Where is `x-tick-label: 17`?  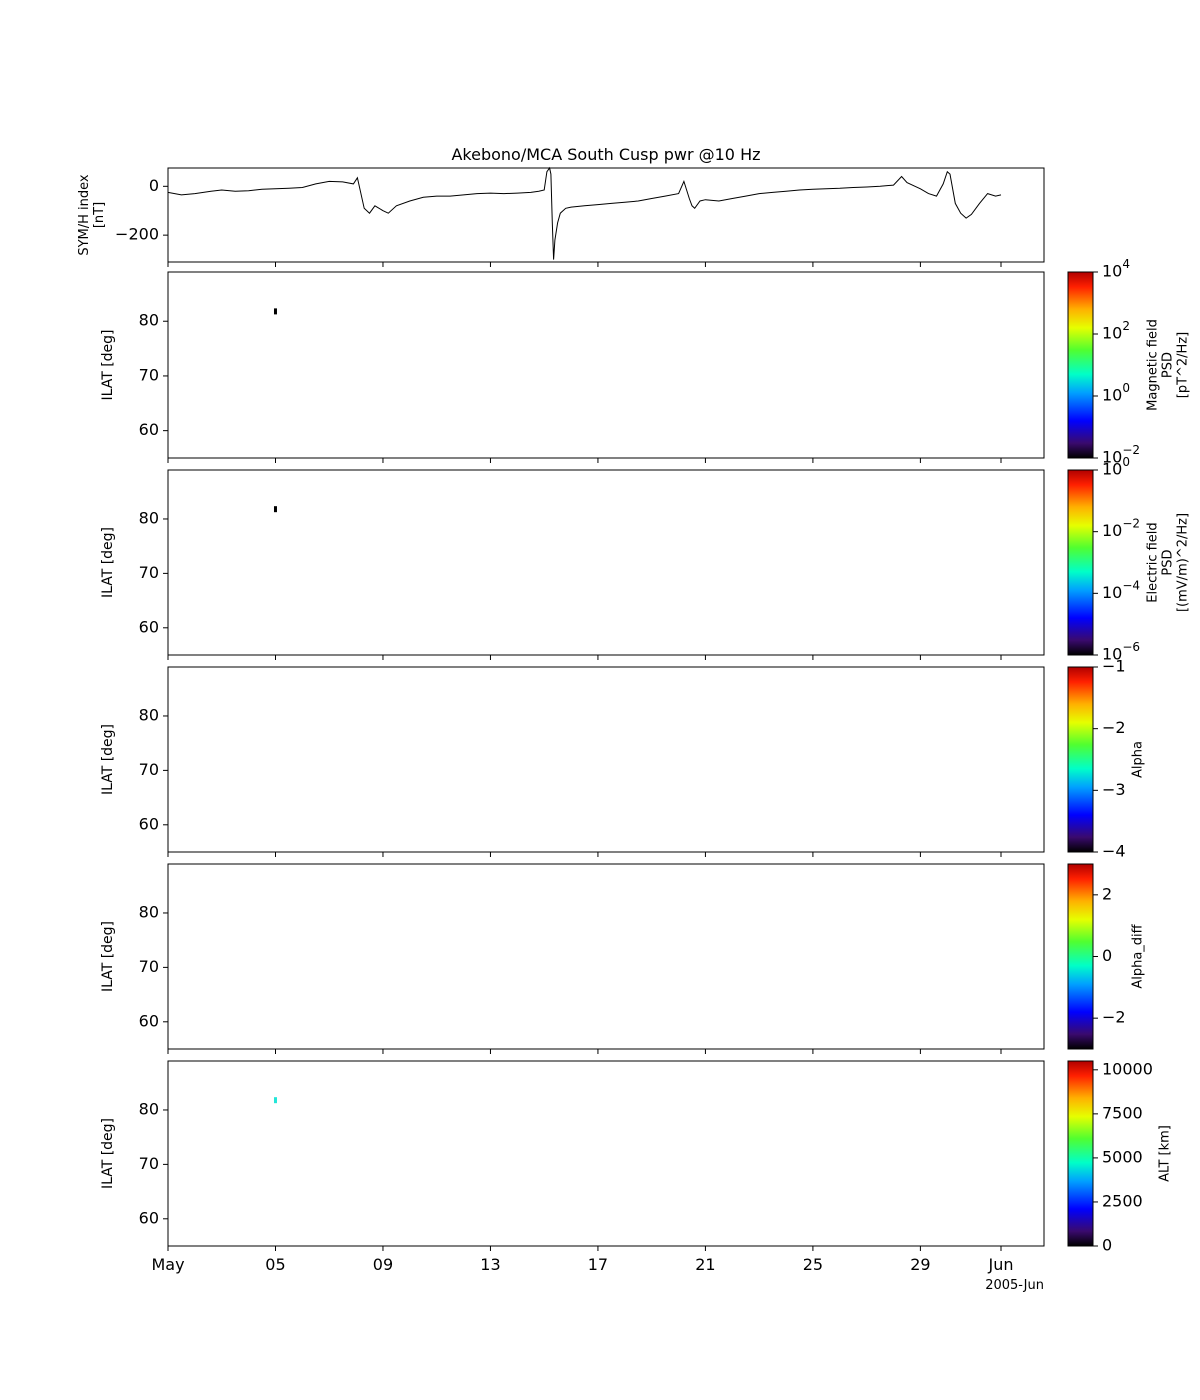
x-tick-label: 17 is located at coordinates (598, 1264).